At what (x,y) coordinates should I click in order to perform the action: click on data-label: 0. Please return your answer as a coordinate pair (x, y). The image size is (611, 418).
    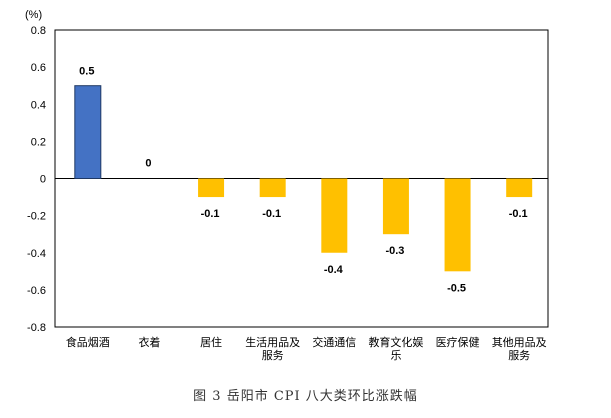
    Looking at the image, I should click on (148, 164).